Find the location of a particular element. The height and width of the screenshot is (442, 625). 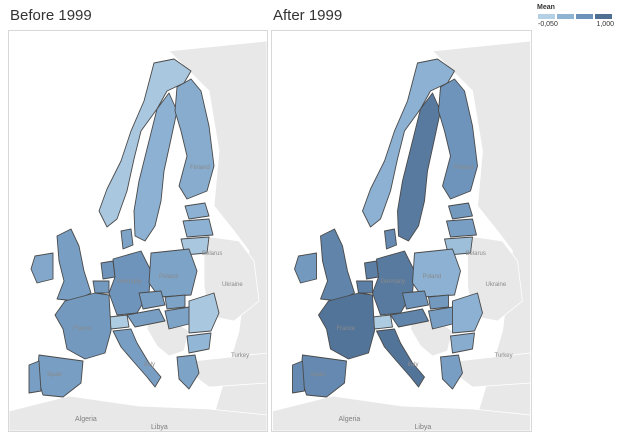

legend-min-label: -0,050 is located at coordinates (548, 24).